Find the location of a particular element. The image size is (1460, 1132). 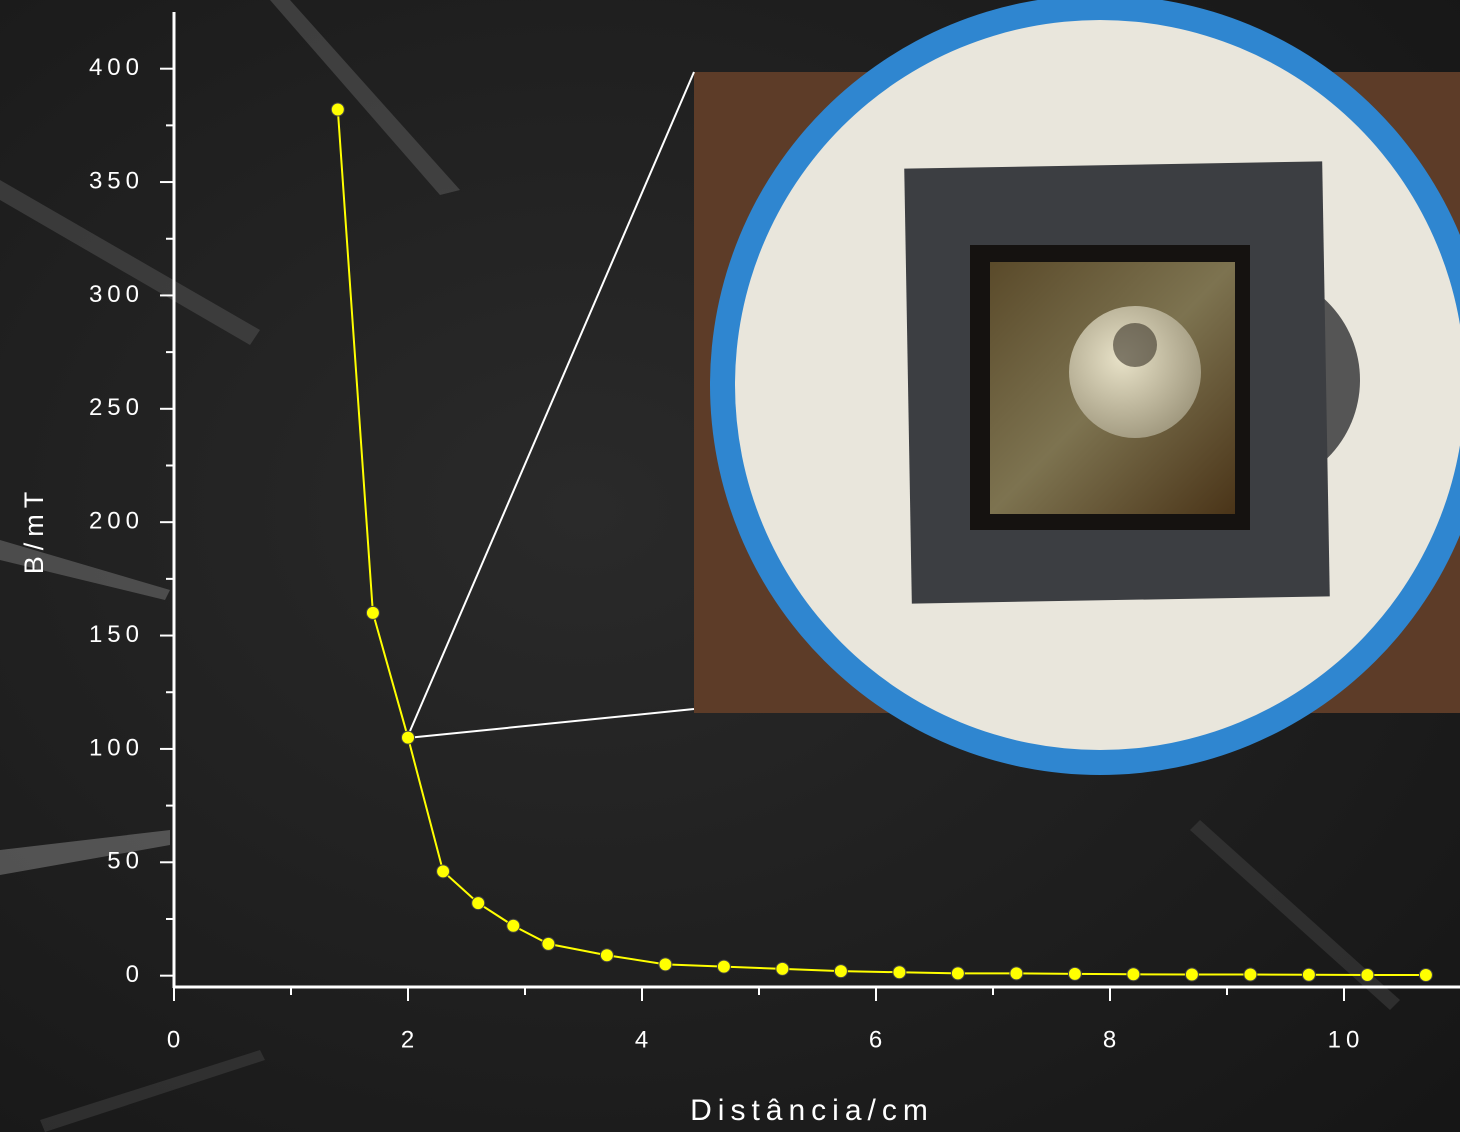

y-tick-label: 0 is located at coordinates (135, 974).